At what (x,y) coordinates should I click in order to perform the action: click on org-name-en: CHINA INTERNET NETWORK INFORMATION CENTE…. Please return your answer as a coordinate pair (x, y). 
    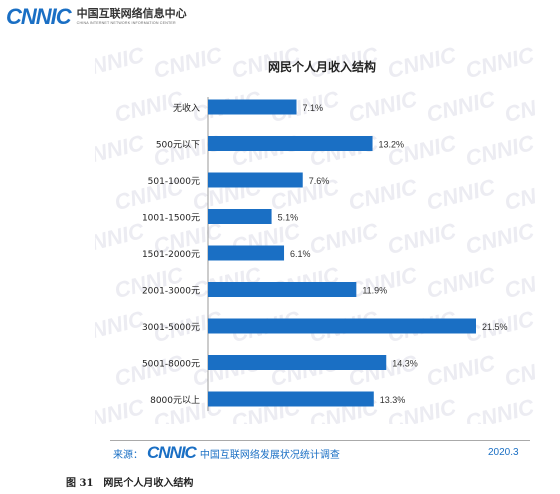
    Looking at the image, I should click on (126, 23).